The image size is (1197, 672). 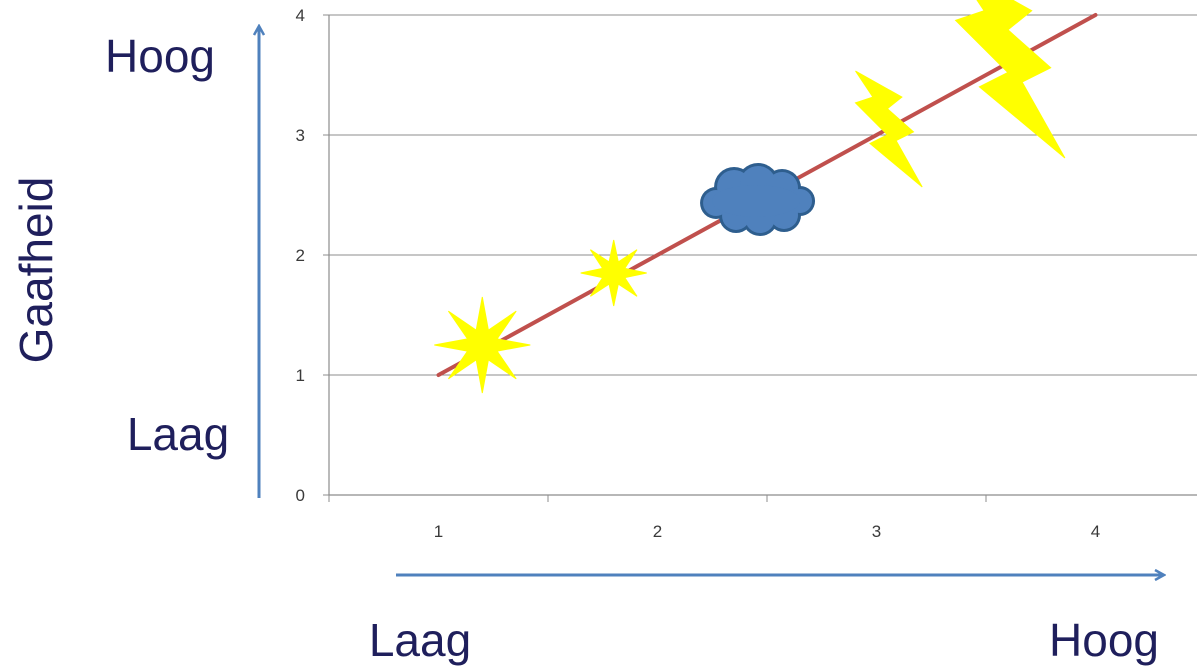 I want to click on x-low-label: Laag, so click(x=420, y=640).